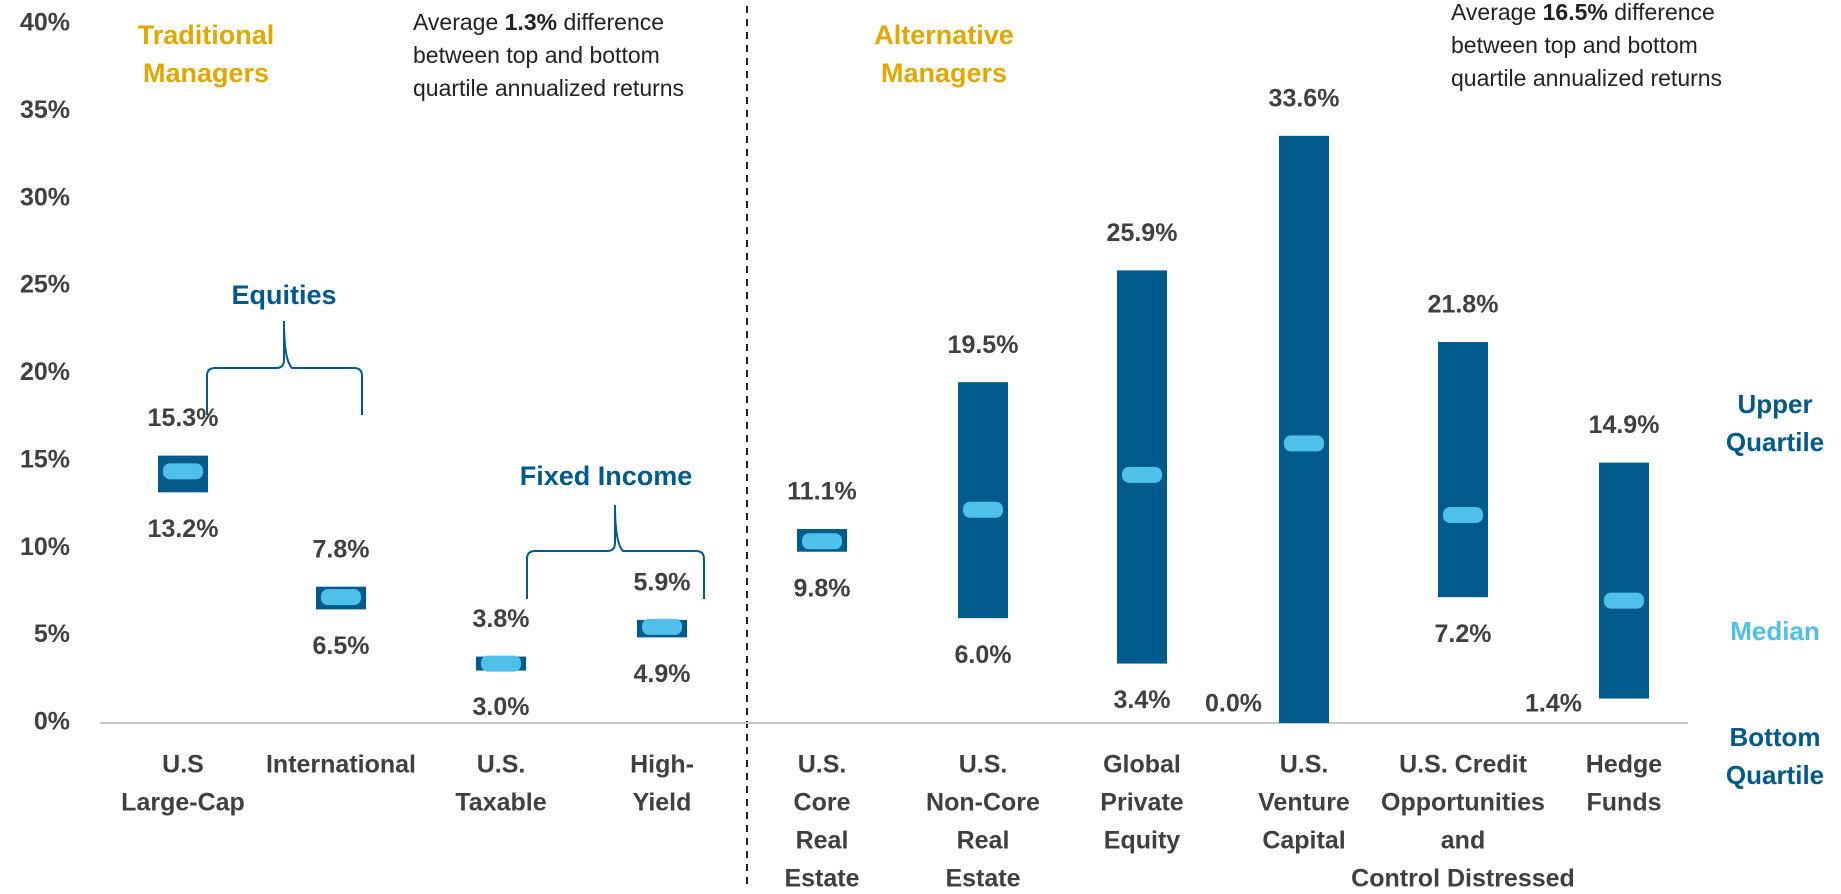 The image size is (1841, 894). Describe the element at coordinates (1233, 704) in the screenshot. I see `value-label: 0.0%` at that location.